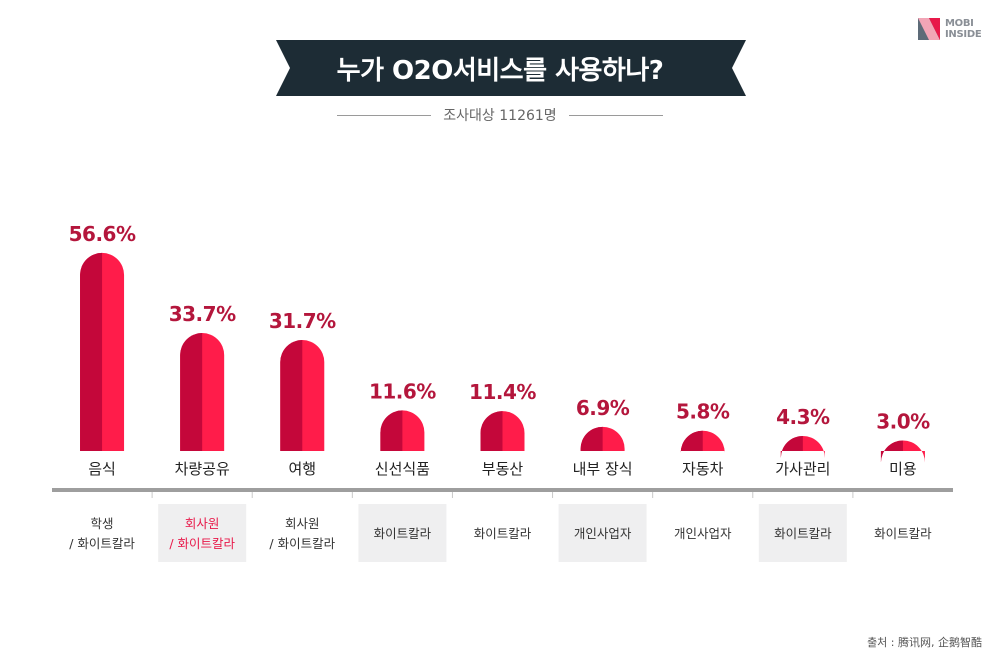  I want to click on value-label: 56.6%, so click(102, 234).